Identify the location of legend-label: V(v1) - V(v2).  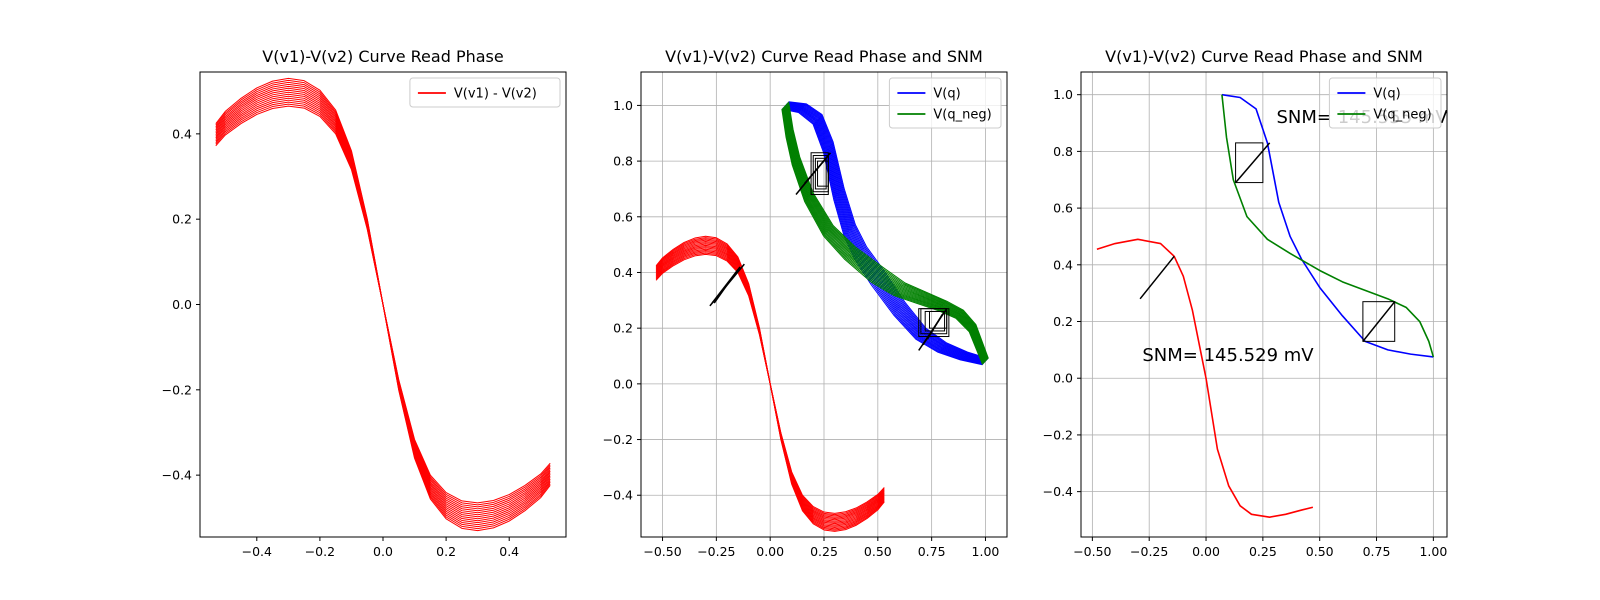
(495, 94).